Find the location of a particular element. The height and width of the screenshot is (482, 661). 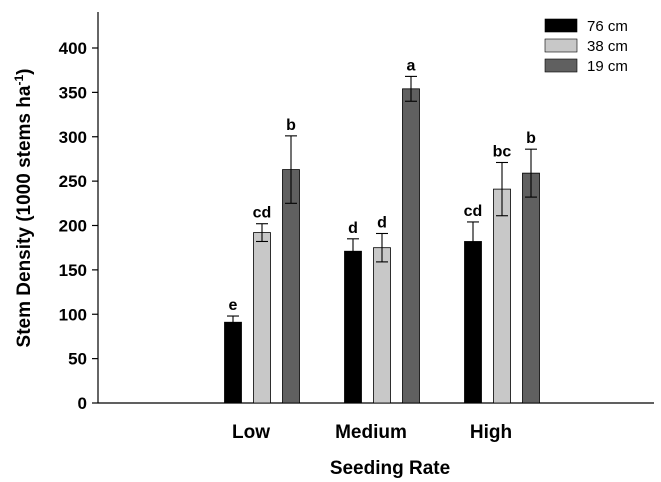

y-tick-label: 350 is located at coordinates (73, 92).